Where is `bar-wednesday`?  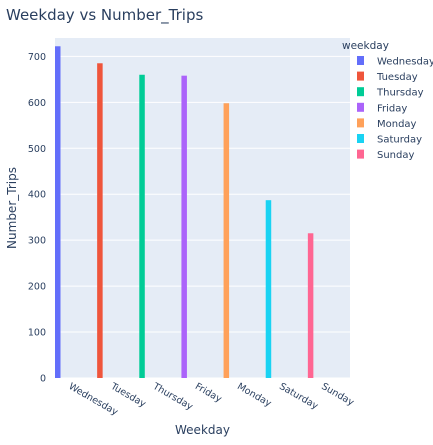
bar-wednesday is located at coordinates (58, 212).